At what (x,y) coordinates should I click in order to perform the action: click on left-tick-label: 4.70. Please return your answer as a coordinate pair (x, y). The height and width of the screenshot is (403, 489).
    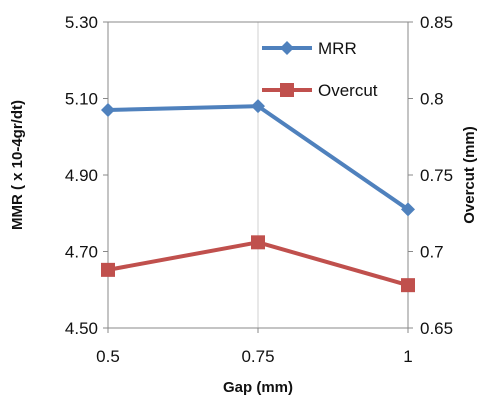
    Looking at the image, I should click on (81, 252).